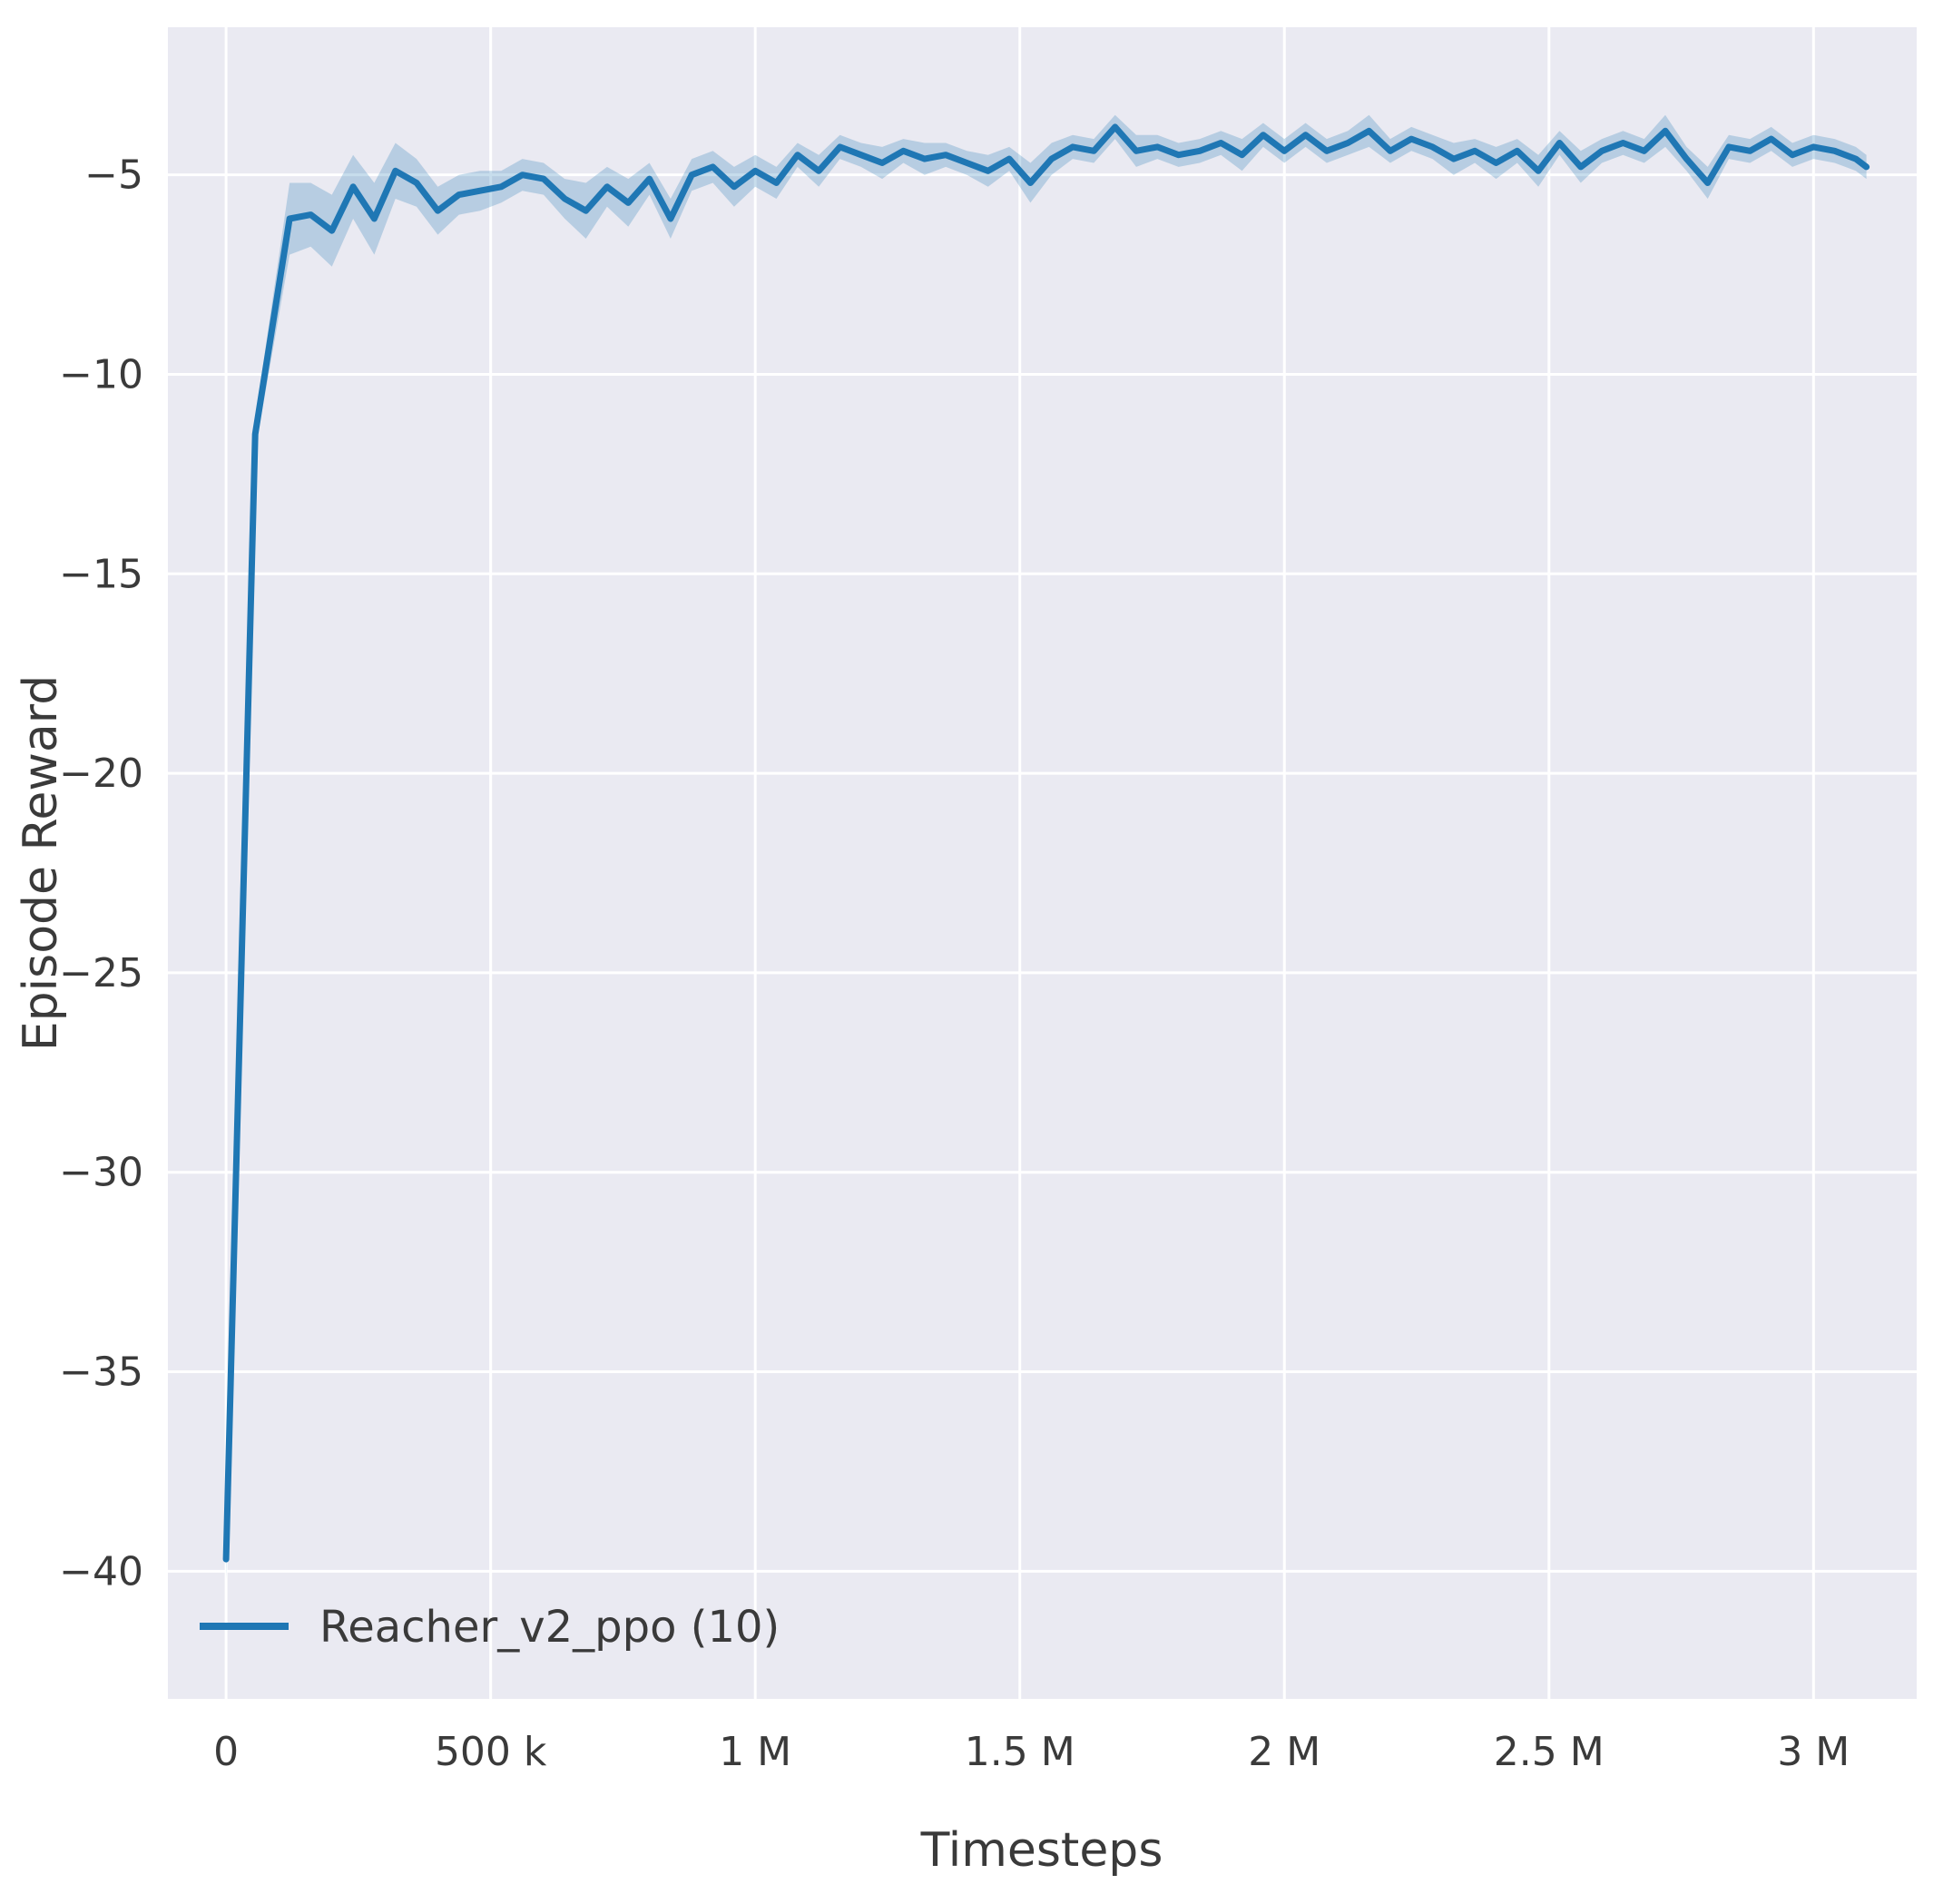  Describe the element at coordinates (1550, 1752) in the screenshot. I see `x-tick-label: 2.5 M` at that location.